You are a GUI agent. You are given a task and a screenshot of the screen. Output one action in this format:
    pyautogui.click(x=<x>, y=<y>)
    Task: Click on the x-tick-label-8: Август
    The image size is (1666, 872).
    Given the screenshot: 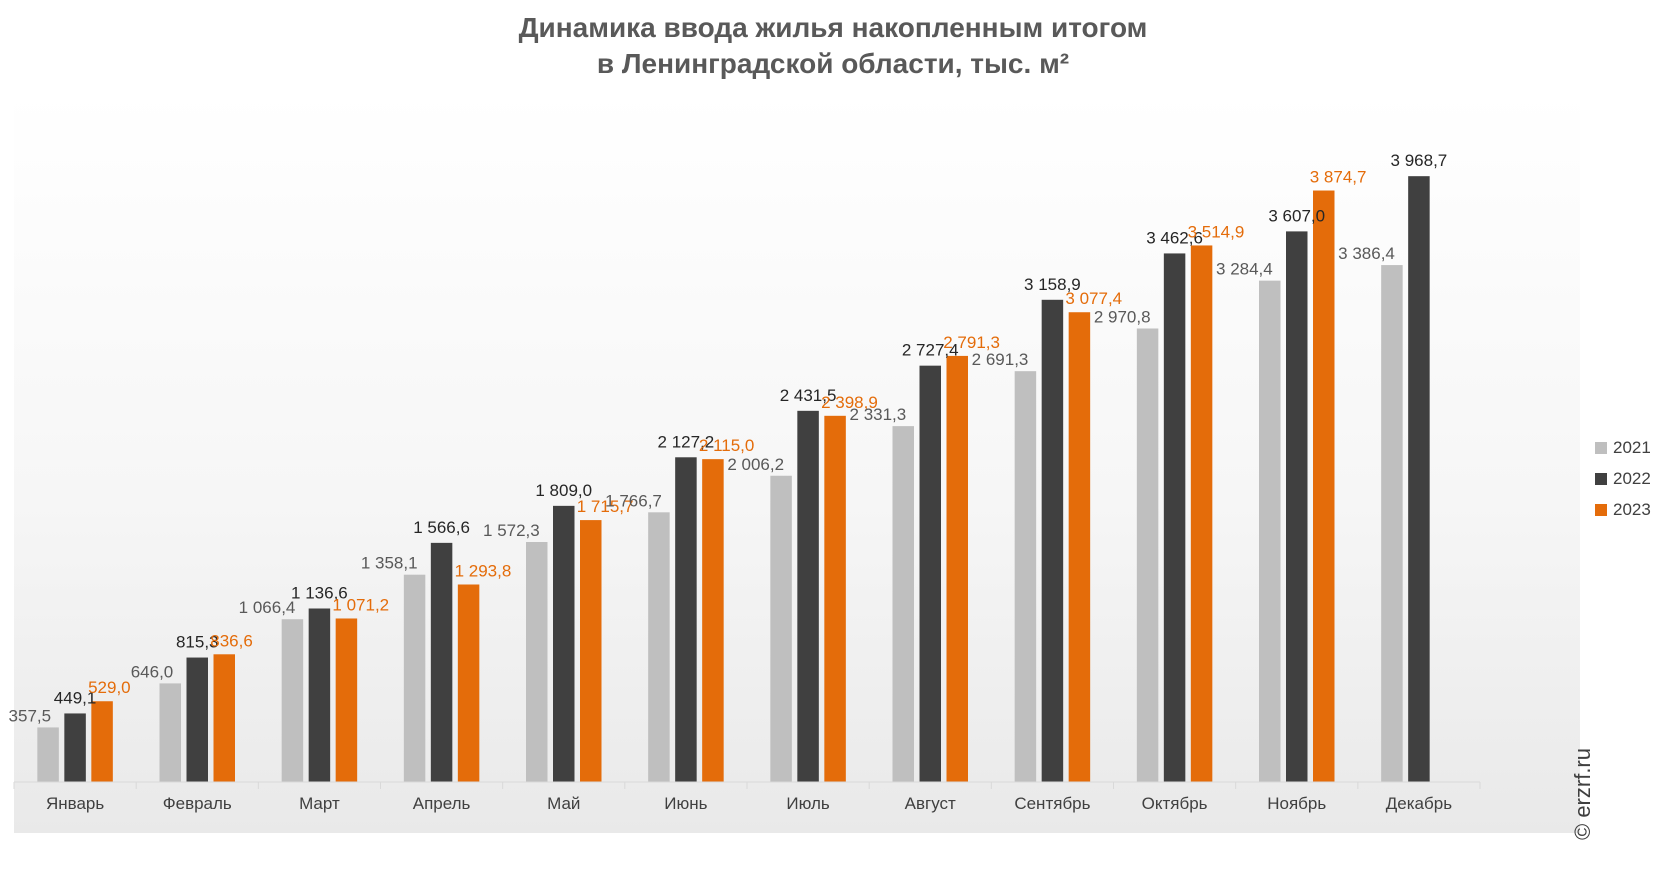 What is the action you would take?
    pyautogui.click(x=930, y=803)
    